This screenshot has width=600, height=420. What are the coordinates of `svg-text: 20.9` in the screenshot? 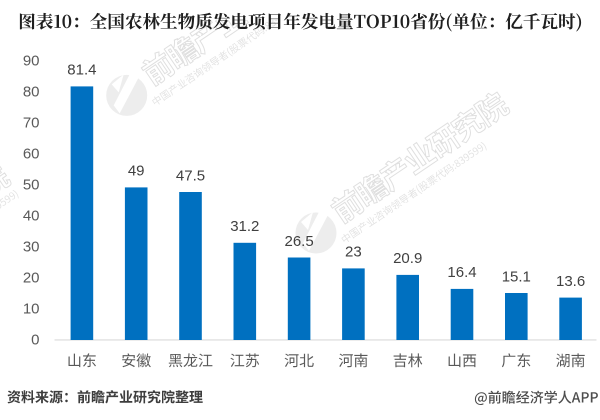 It's located at (407, 258).